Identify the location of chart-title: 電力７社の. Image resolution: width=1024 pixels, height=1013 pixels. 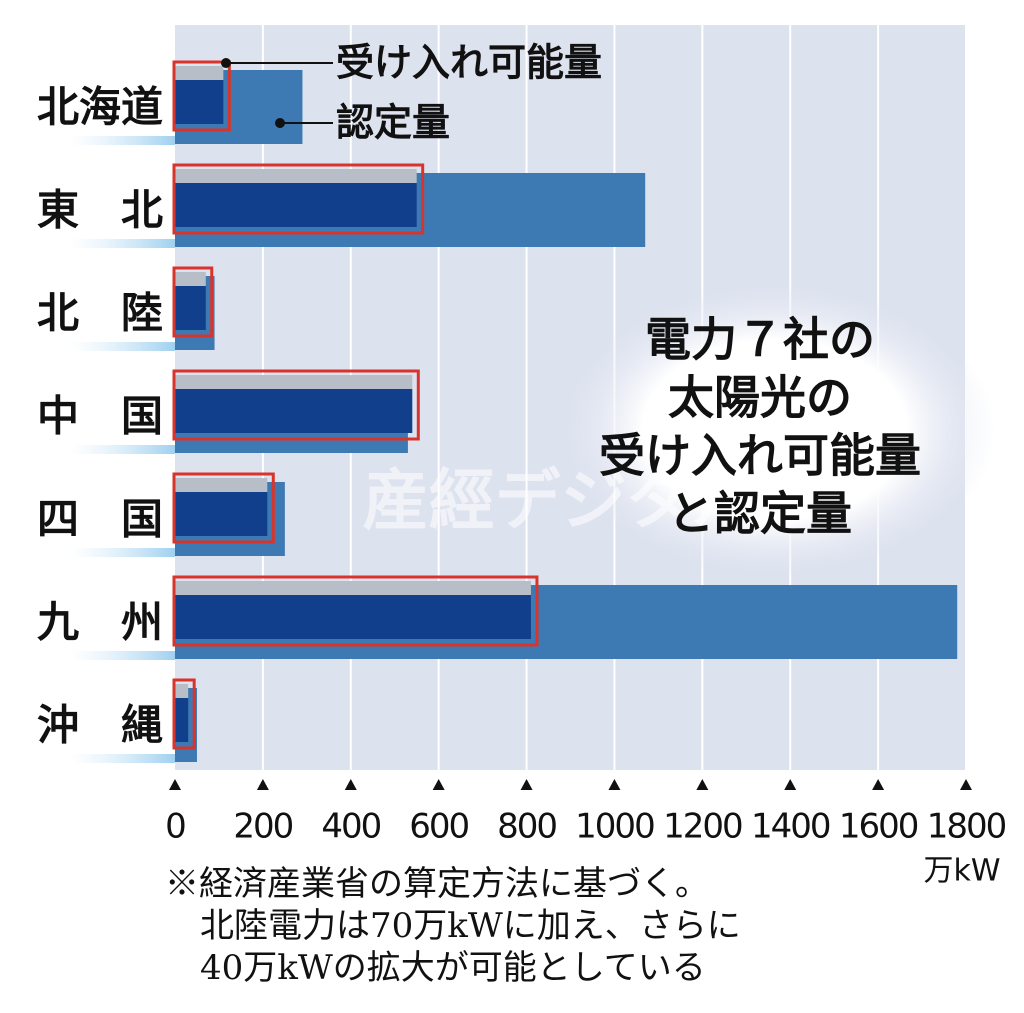
(760, 340).